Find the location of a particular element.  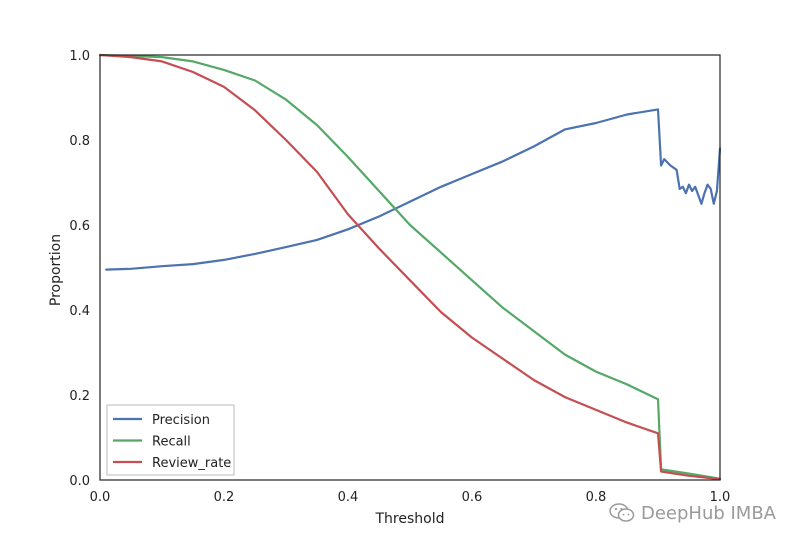

legend: Precision Recall Review_rate is located at coordinates (170, 440).